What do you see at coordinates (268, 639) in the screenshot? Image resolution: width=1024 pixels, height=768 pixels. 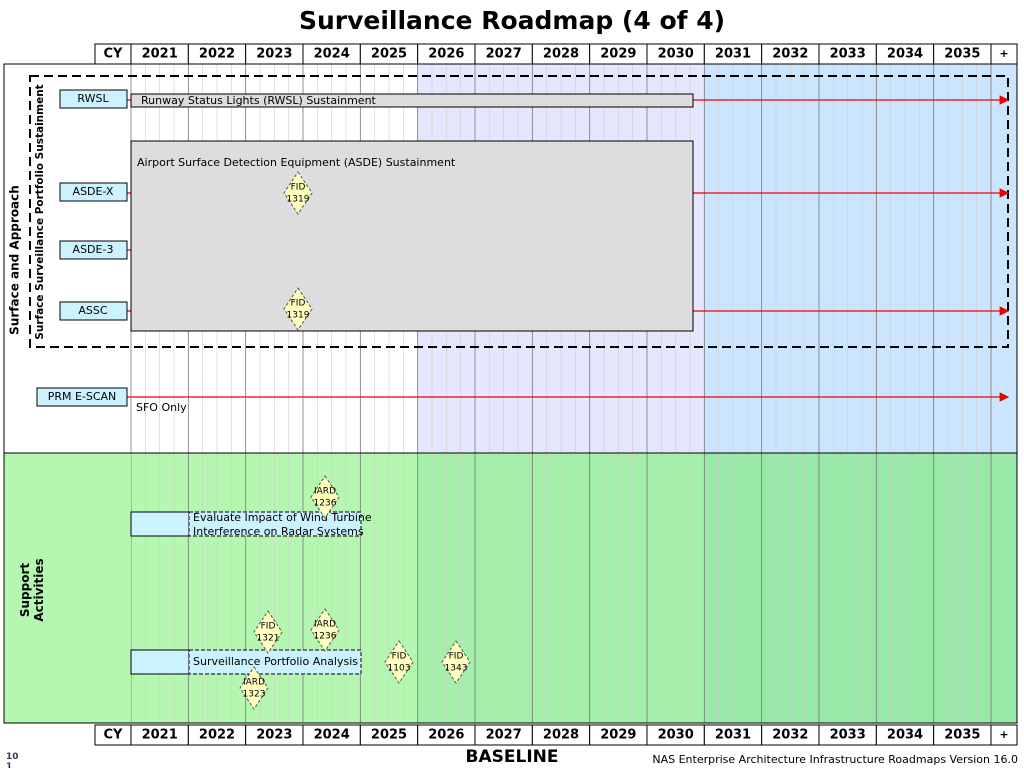 I see `milestone-id: 1321` at bounding box center [268, 639].